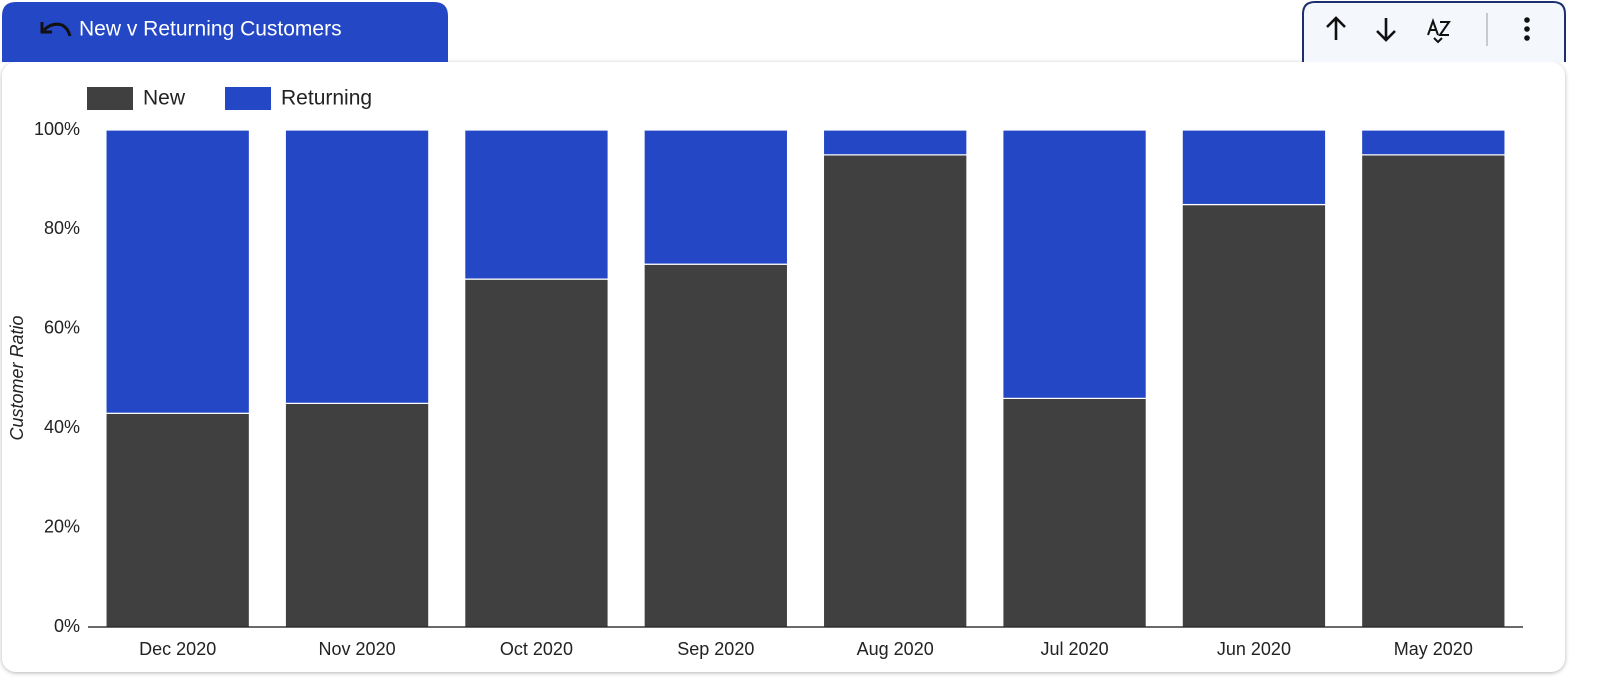  I want to click on chart-title: New v Returning Customers, so click(210, 29).